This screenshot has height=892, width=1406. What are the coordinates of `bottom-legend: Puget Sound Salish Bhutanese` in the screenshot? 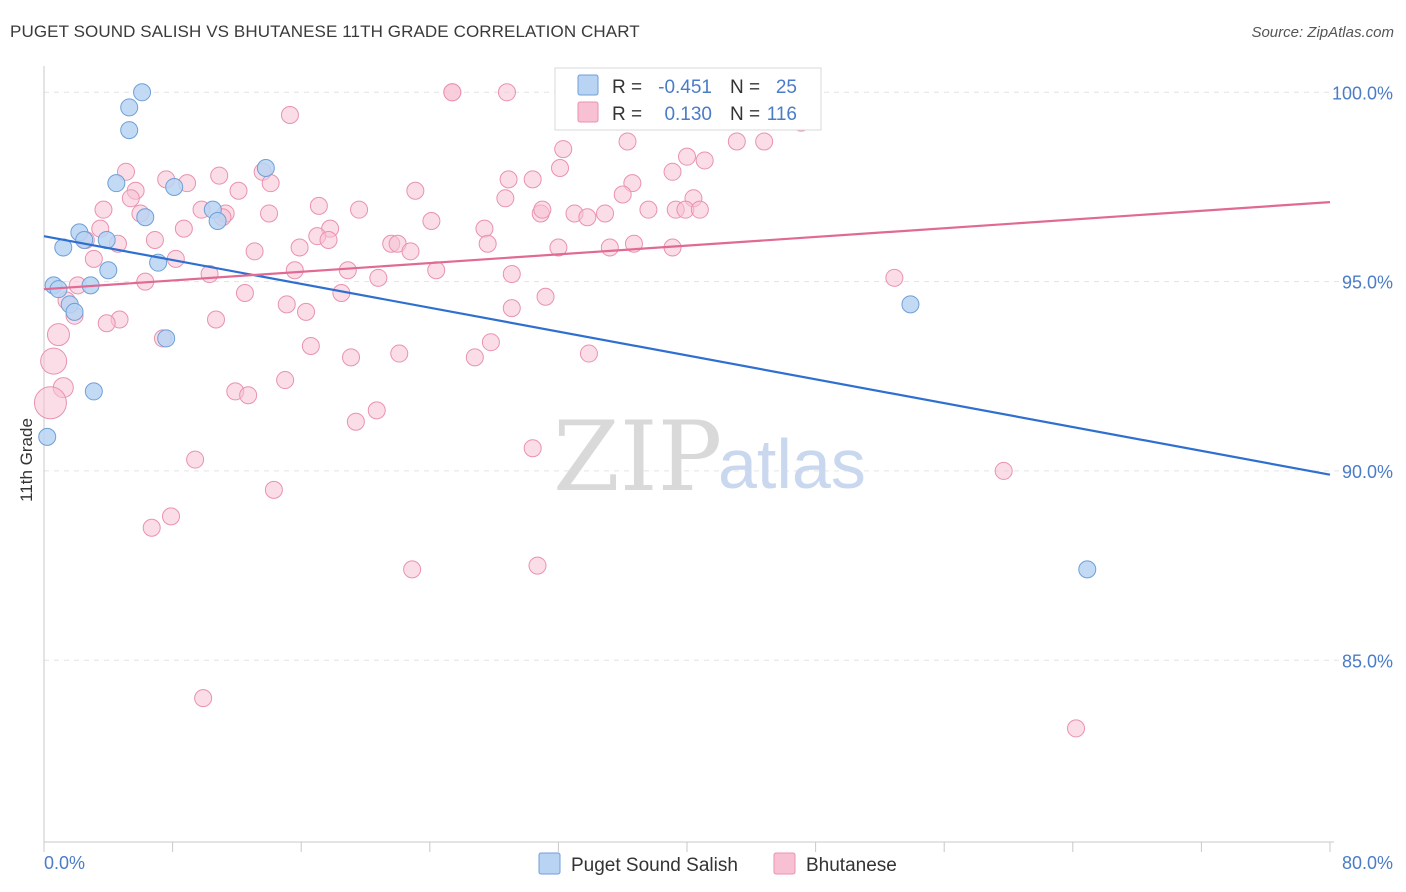 It's located at (717, 864).